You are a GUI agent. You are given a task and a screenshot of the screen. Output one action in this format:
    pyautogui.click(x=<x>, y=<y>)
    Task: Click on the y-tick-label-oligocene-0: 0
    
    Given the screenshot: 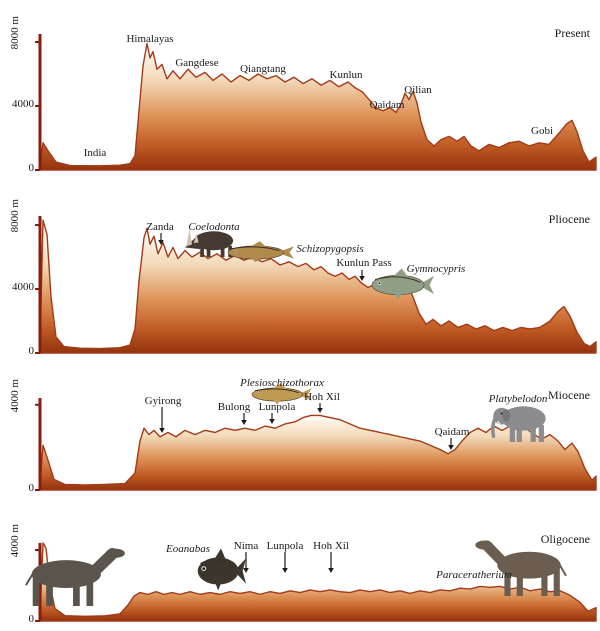 What is the action you would take?
    pyautogui.click(x=31, y=619)
    